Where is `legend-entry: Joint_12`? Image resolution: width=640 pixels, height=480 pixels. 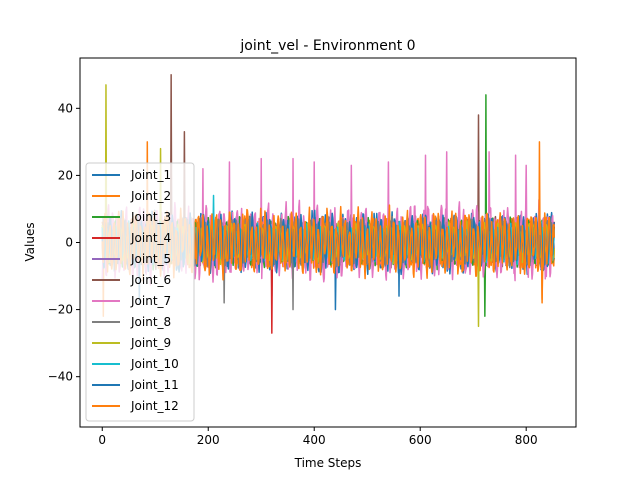
legend-entry: Joint_12 is located at coordinates (154, 406).